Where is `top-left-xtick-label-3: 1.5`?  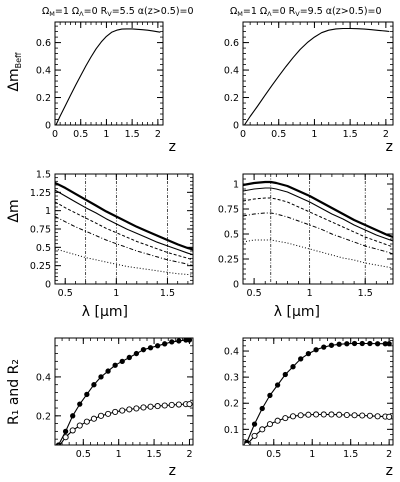 top-left-xtick-label-3: 1.5 is located at coordinates (132, 134).